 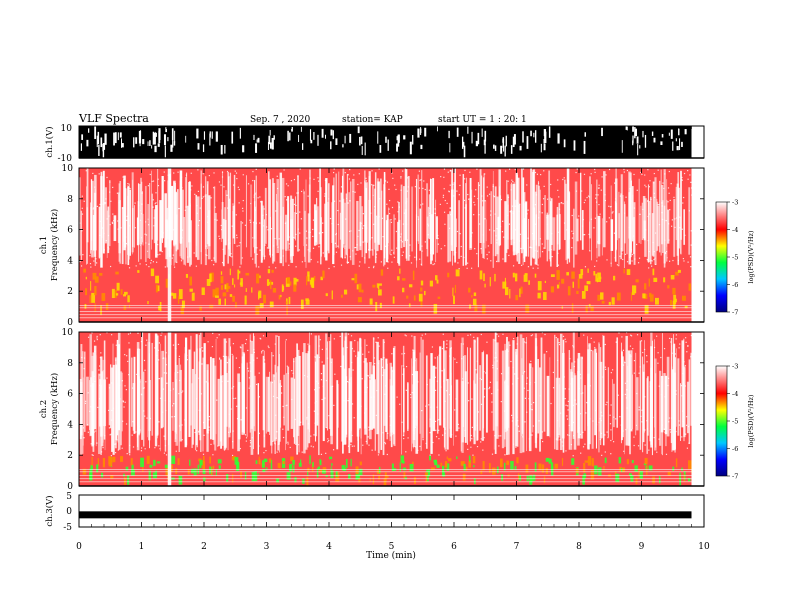 What do you see at coordinates (385, 472) in the screenshot?
I see `spectrogram-hline` at bounding box center [385, 472].